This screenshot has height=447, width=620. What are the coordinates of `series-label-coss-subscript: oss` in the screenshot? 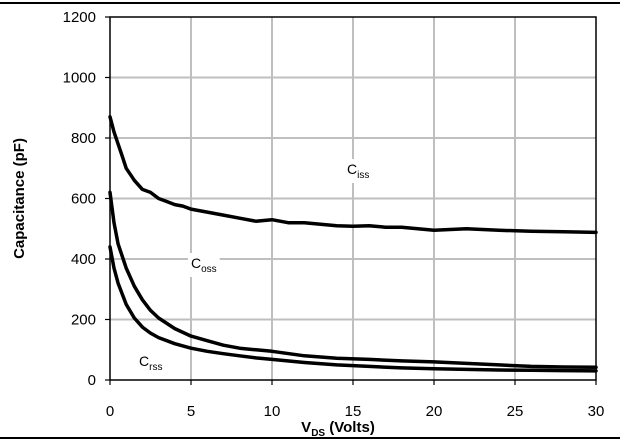 It's located at (209, 269).